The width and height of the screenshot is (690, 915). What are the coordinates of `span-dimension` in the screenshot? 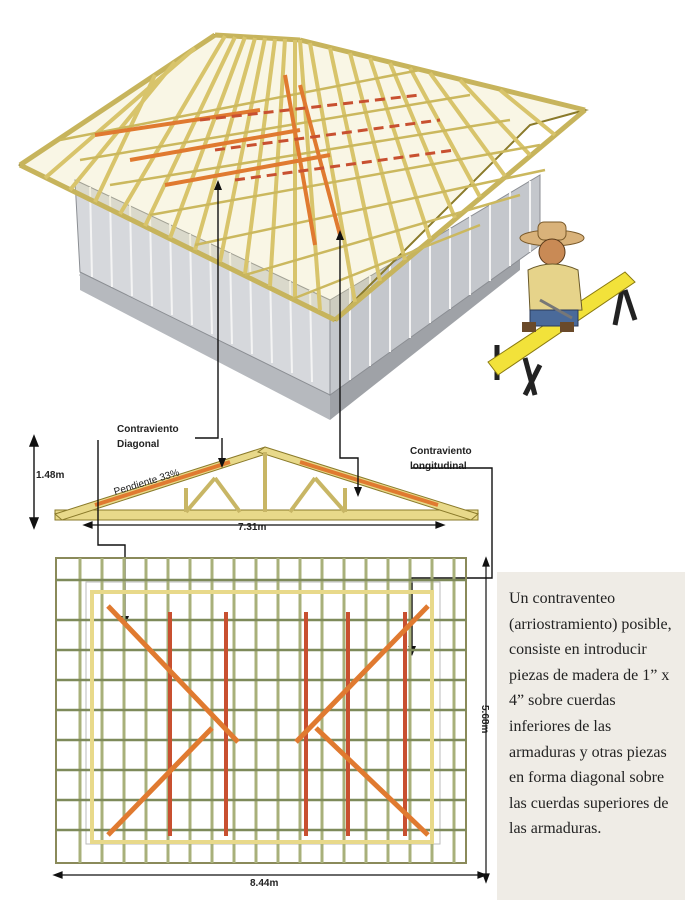 It's located at (264, 525).